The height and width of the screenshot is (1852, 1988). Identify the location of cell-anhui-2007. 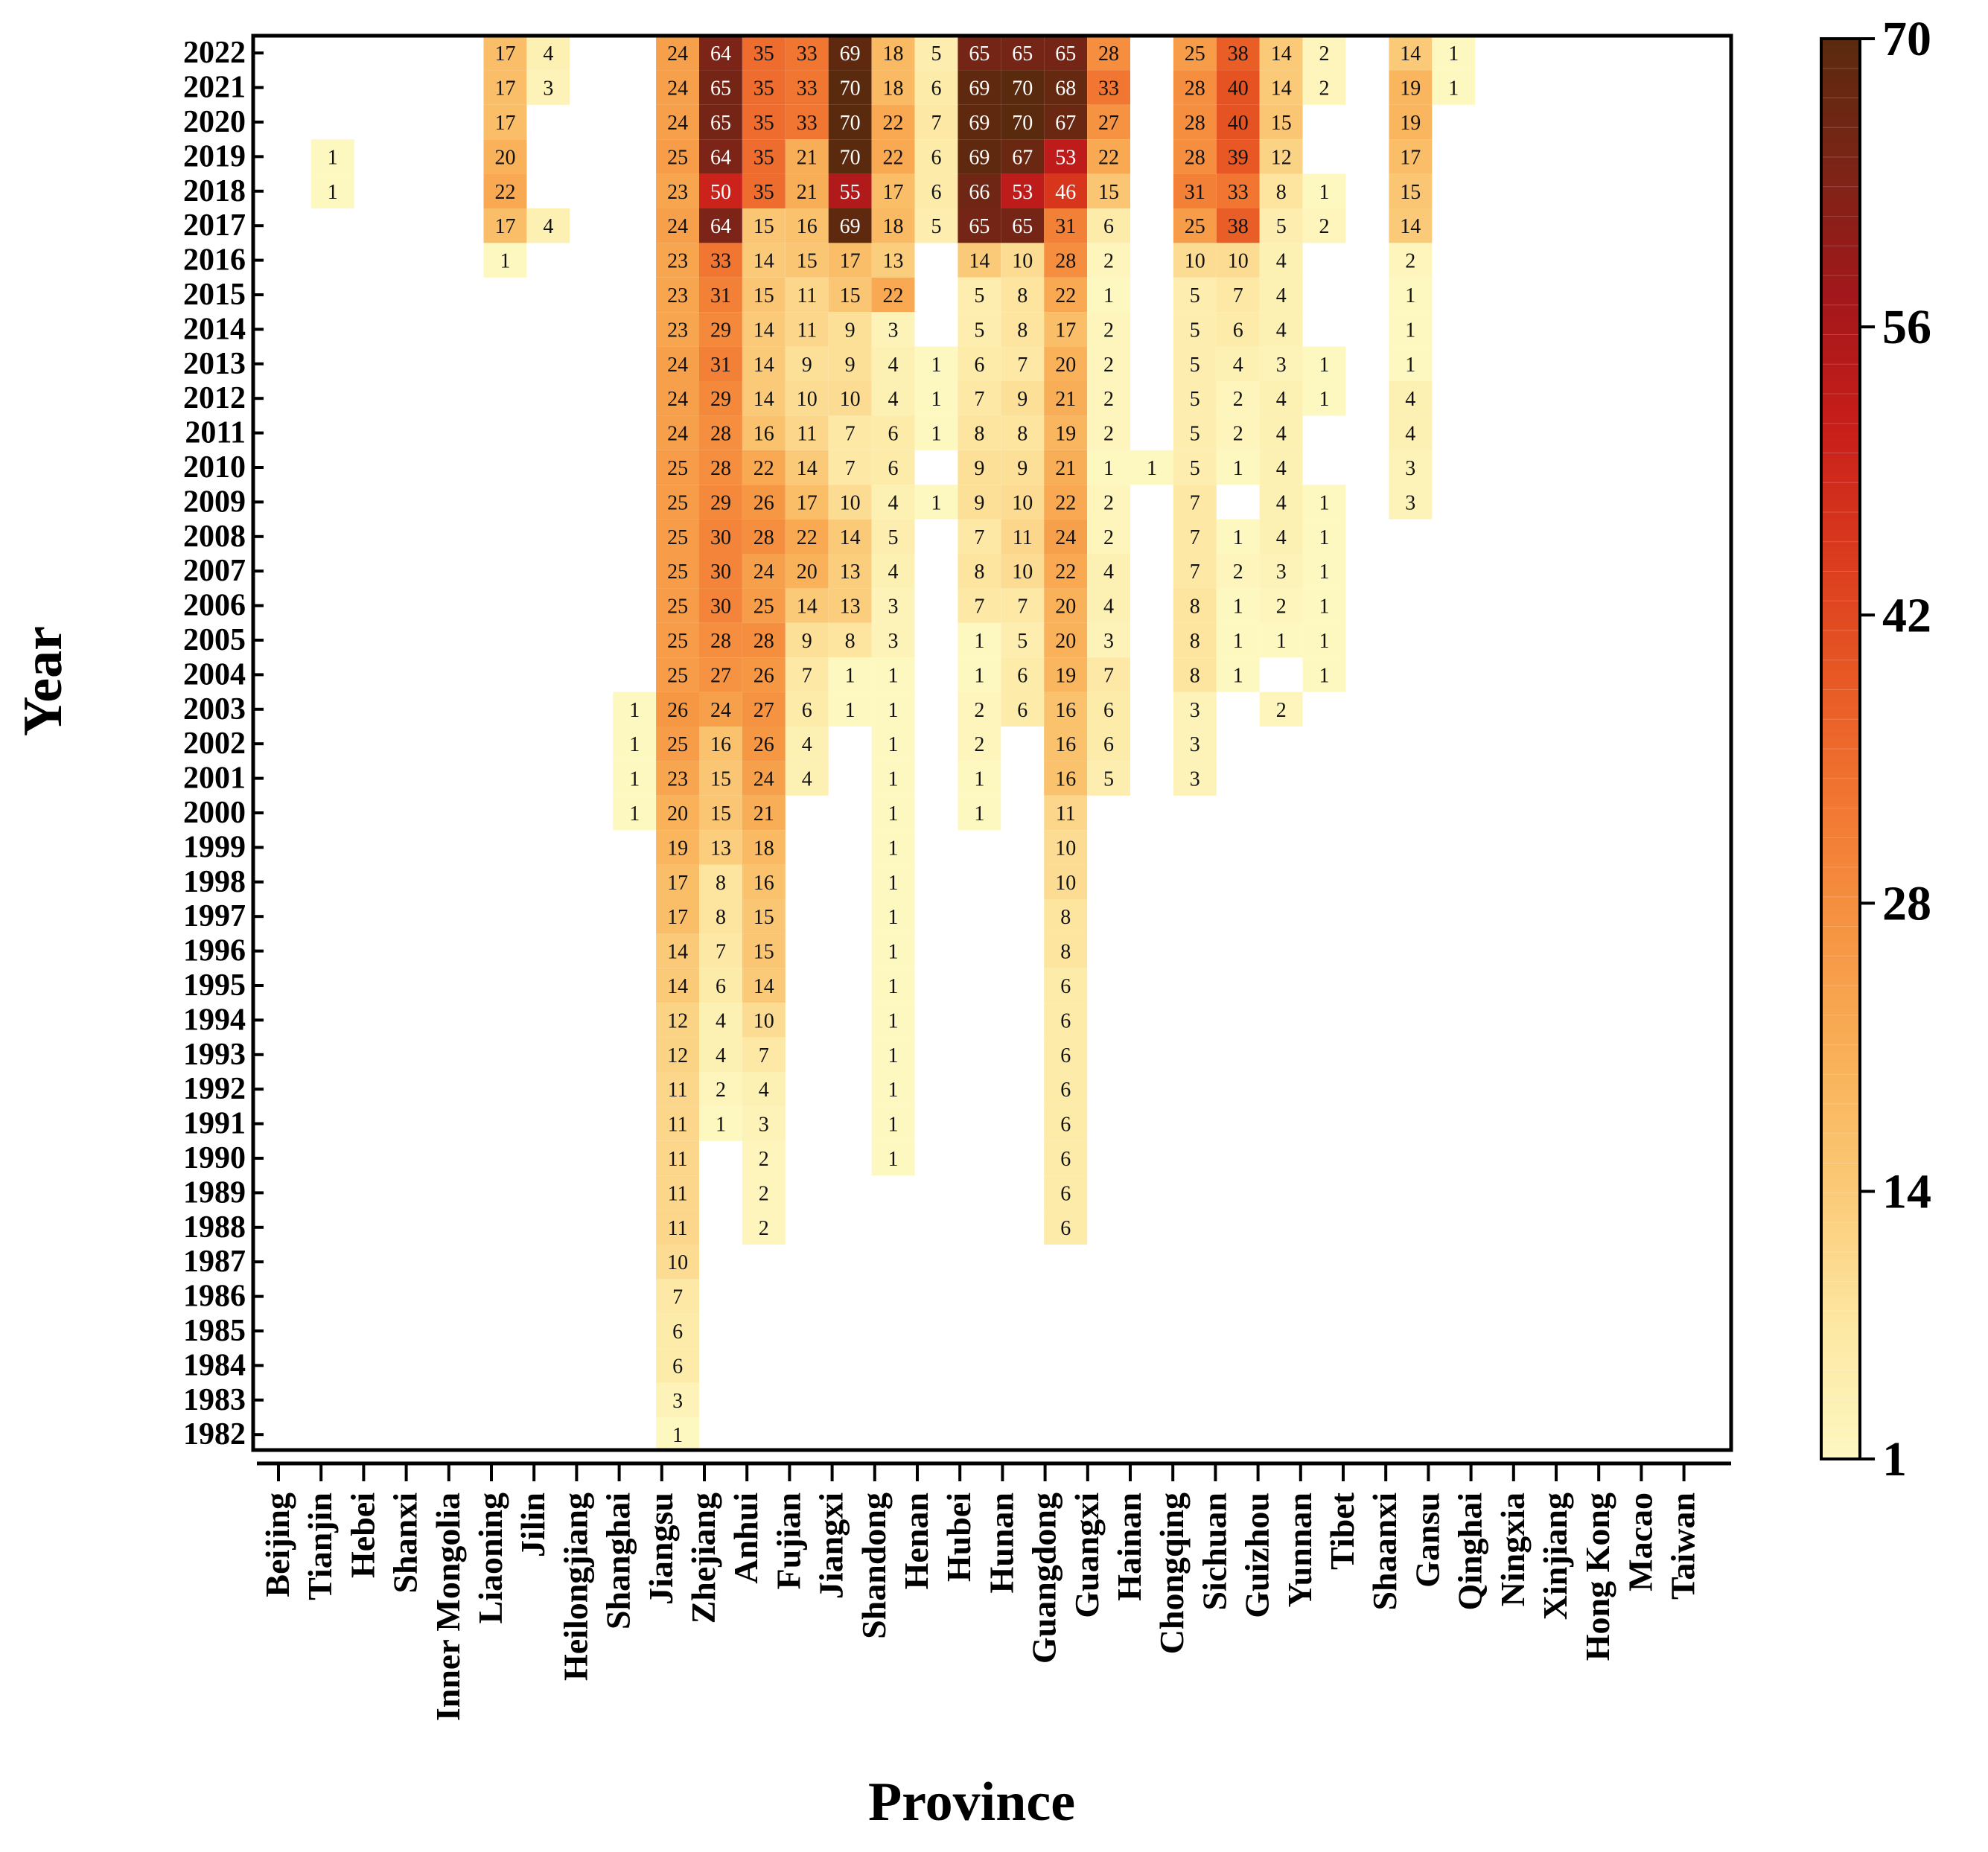
(764, 571).